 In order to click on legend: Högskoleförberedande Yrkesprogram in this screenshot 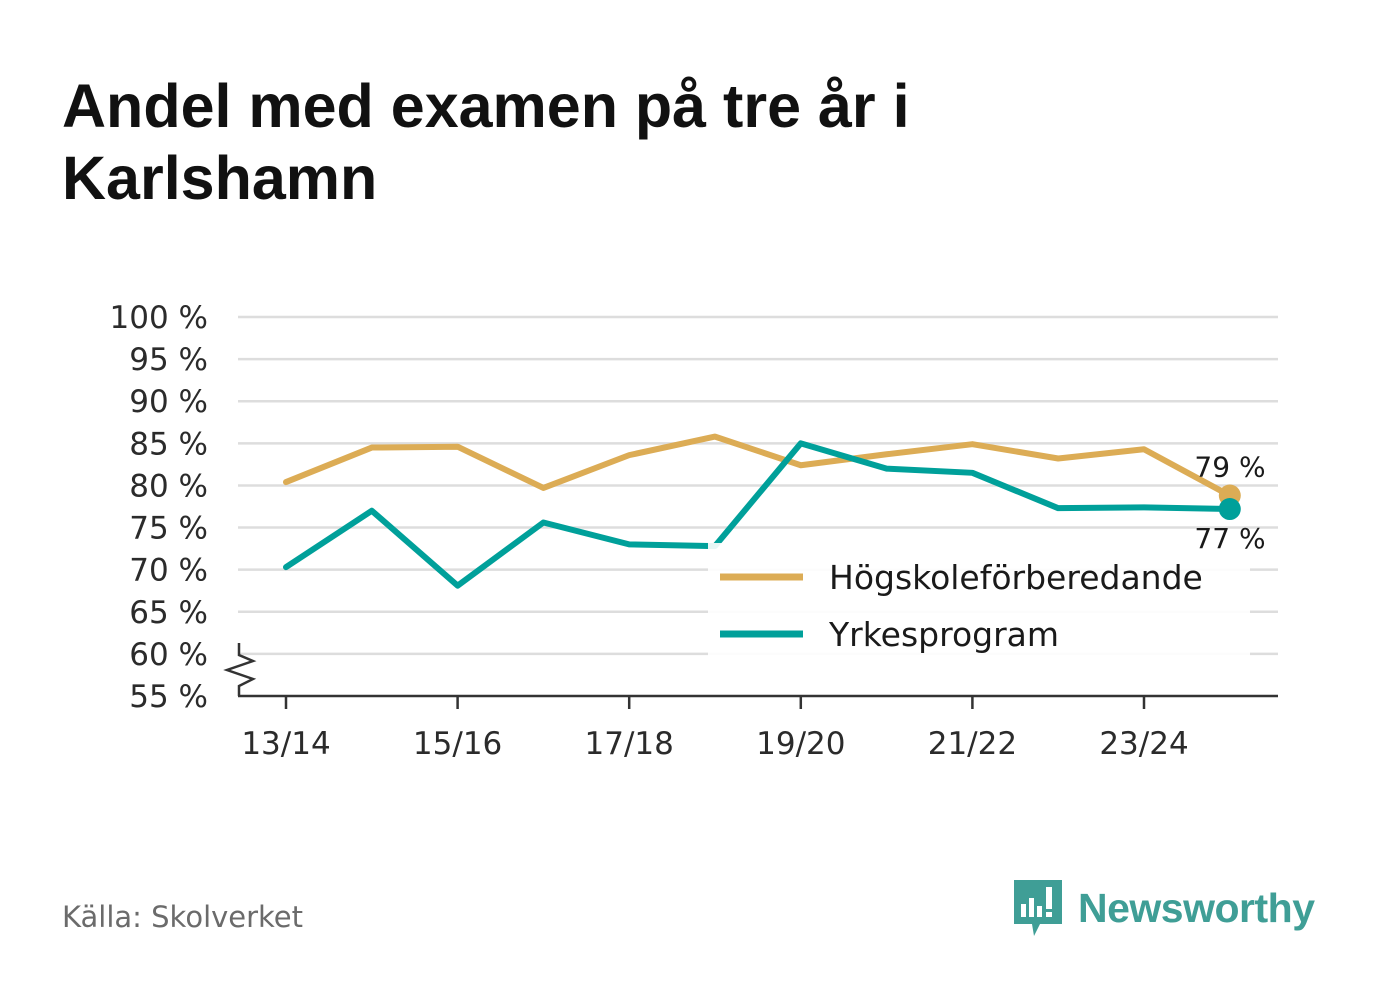, I will do `click(979, 600)`.